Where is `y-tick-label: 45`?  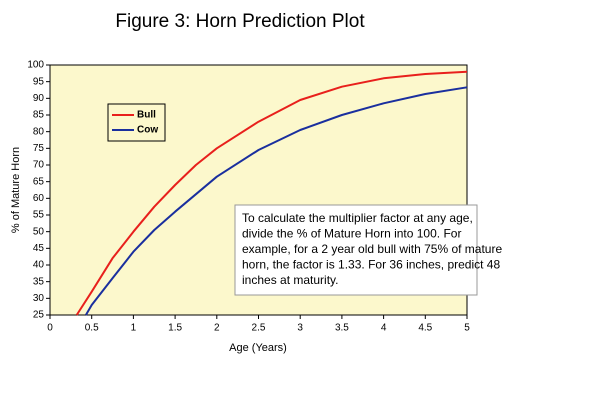 y-tick-label: 45 is located at coordinates (39, 248).